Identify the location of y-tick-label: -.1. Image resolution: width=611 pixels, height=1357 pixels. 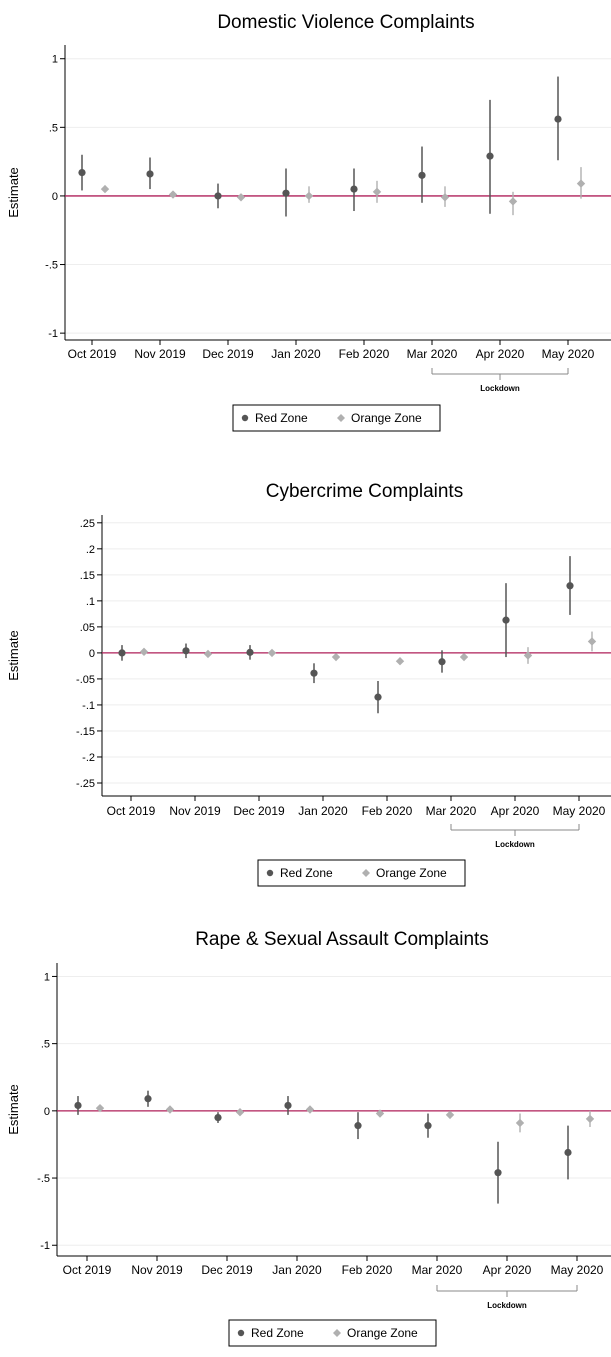
(88, 706).